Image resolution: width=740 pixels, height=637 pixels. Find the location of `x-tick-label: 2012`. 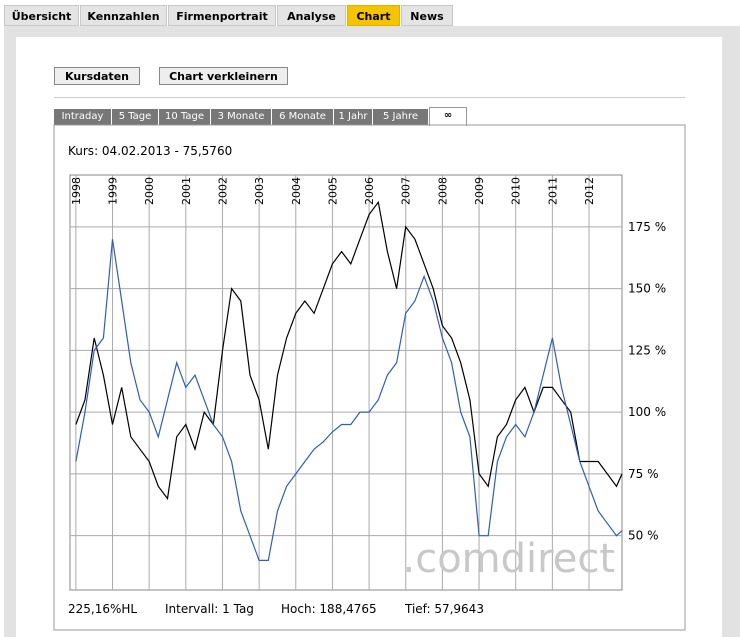

x-tick-label: 2012 is located at coordinates (589, 191).